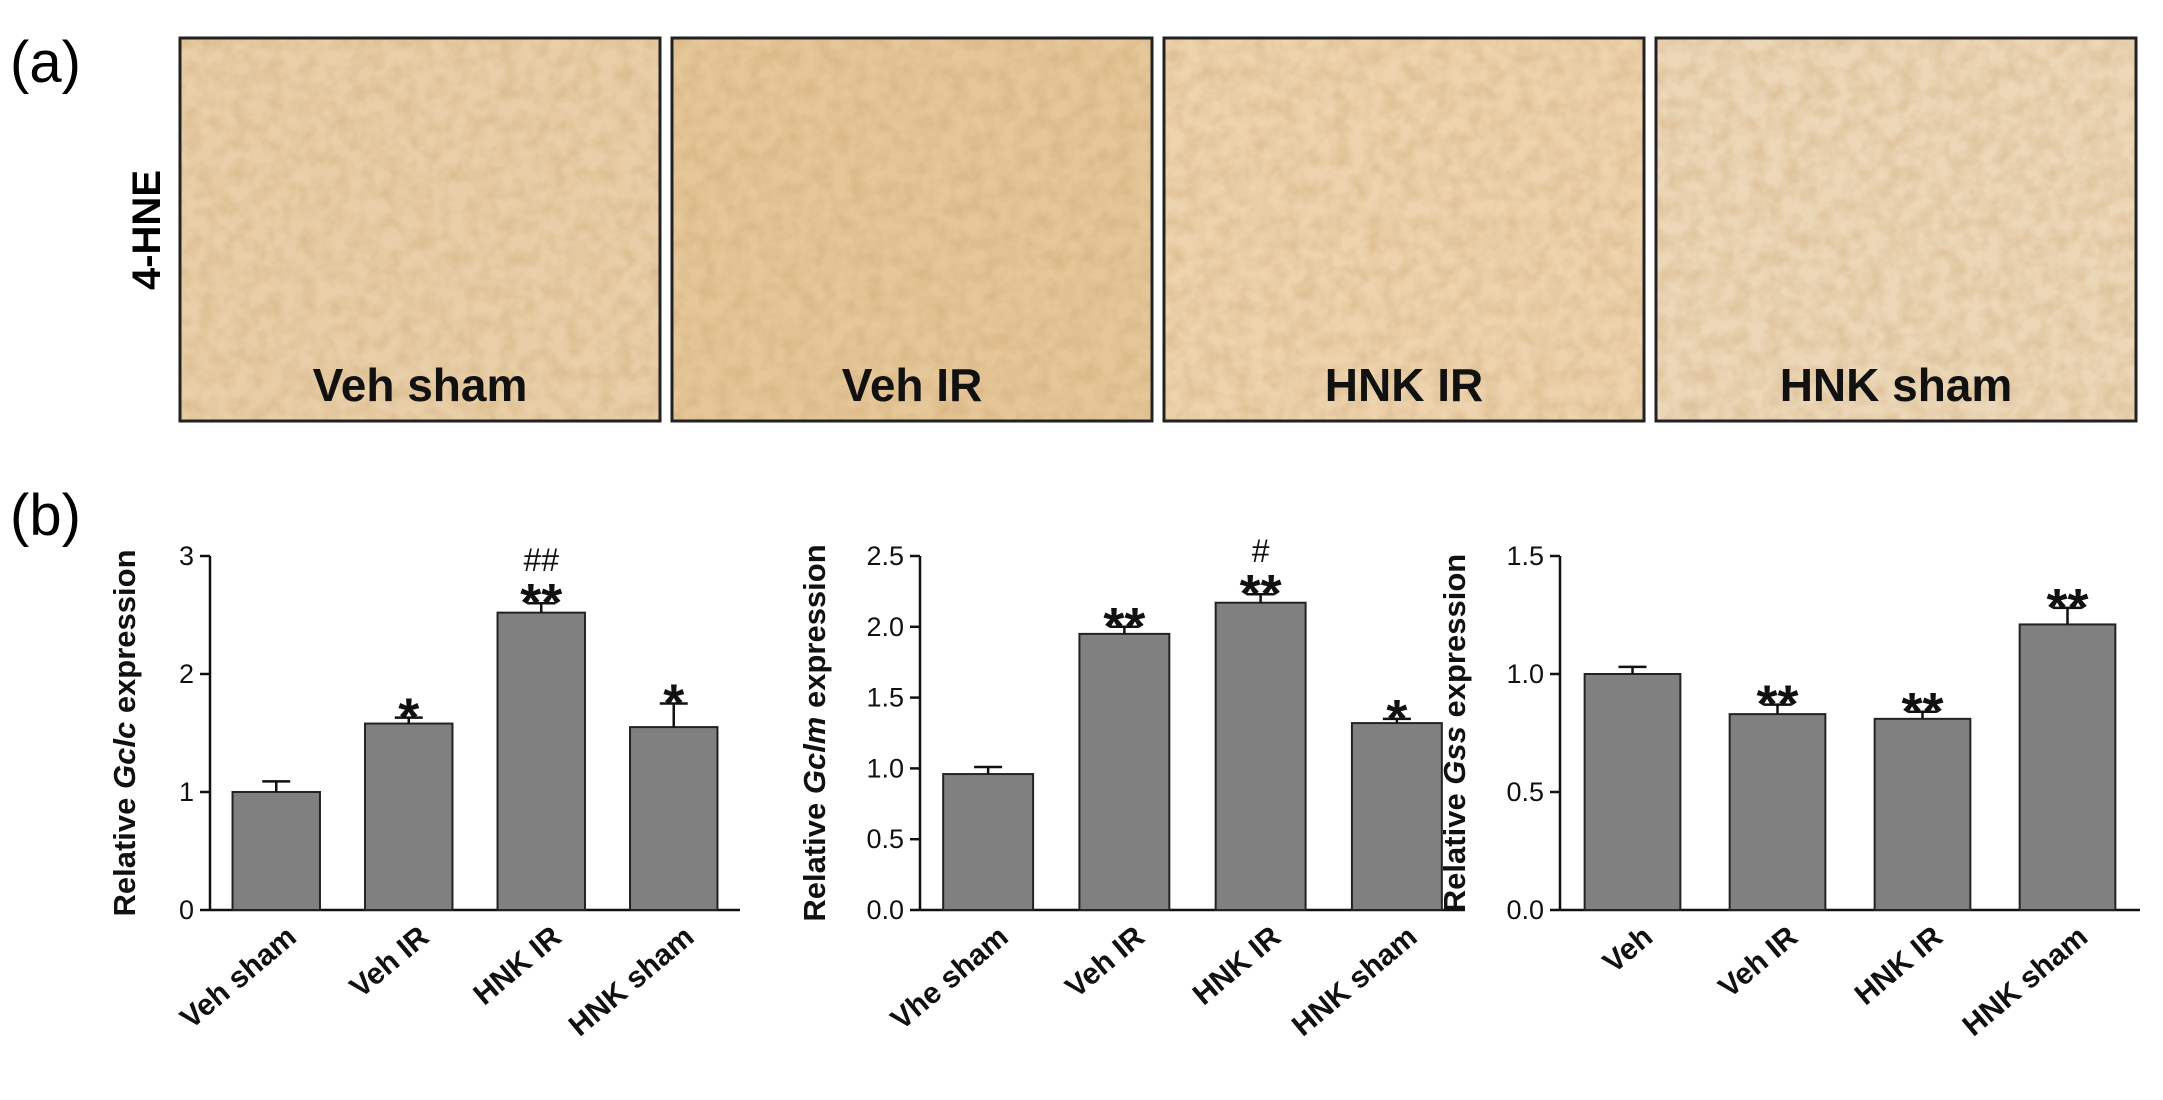  Describe the element at coordinates (186, 556) in the screenshot. I see `y-tick-label: 3` at that location.